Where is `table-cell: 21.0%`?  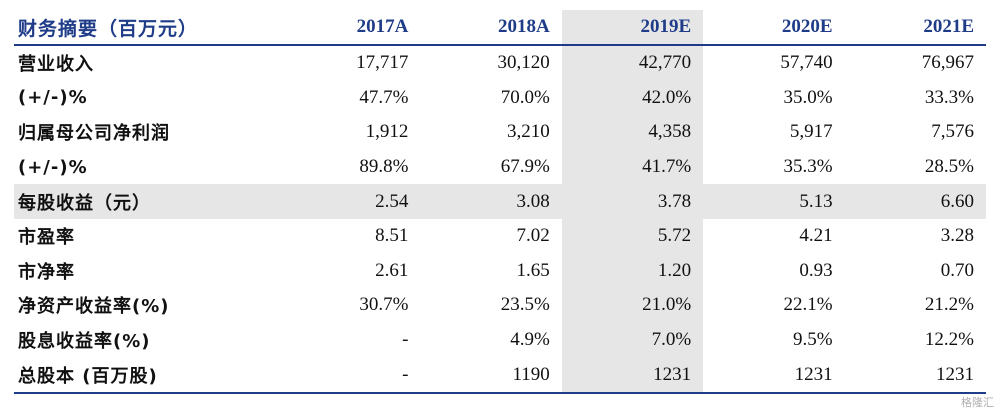 table-cell: 21.0% is located at coordinates (632, 305).